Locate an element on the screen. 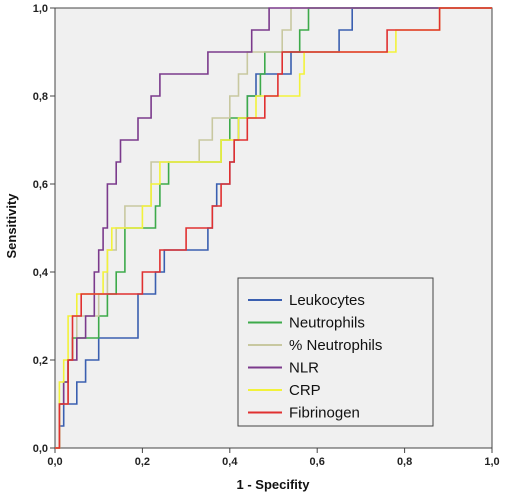  legend-label: Leukocytes is located at coordinates (327, 300).